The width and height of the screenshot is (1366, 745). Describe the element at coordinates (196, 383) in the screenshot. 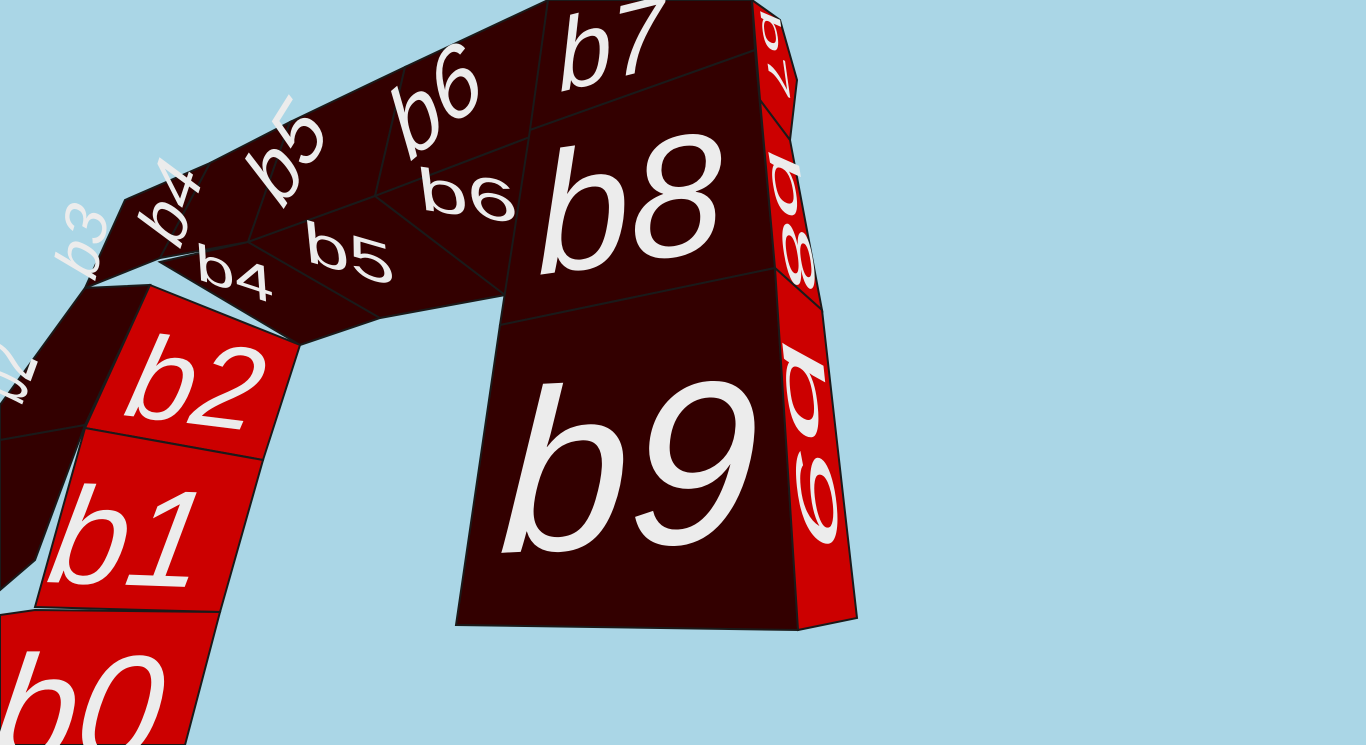

I see `label-b2-front: b2` at that location.